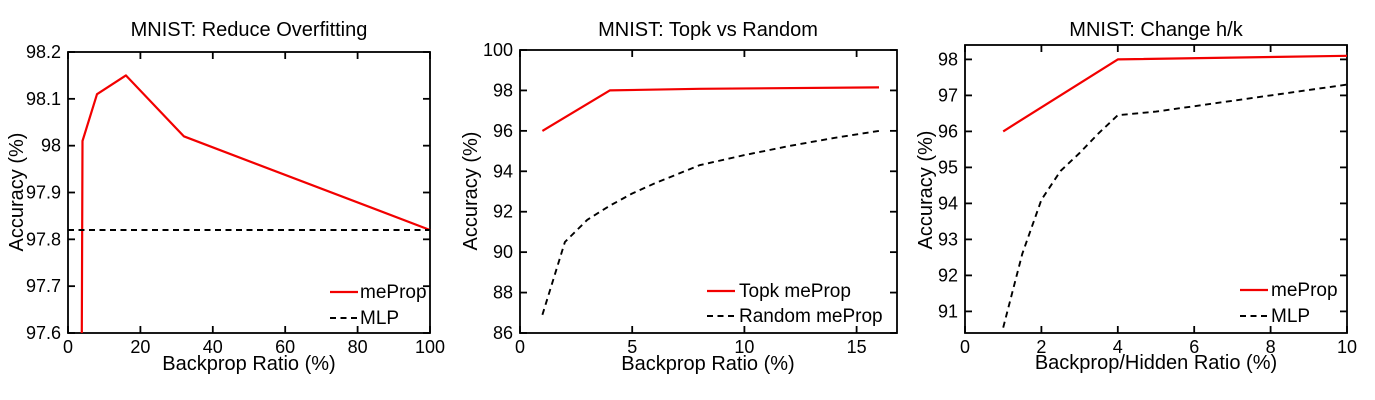  What do you see at coordinates (43, 193) in the screenshot?
I see `y-tick-label: 97.9` at bounding box center [43, 193].